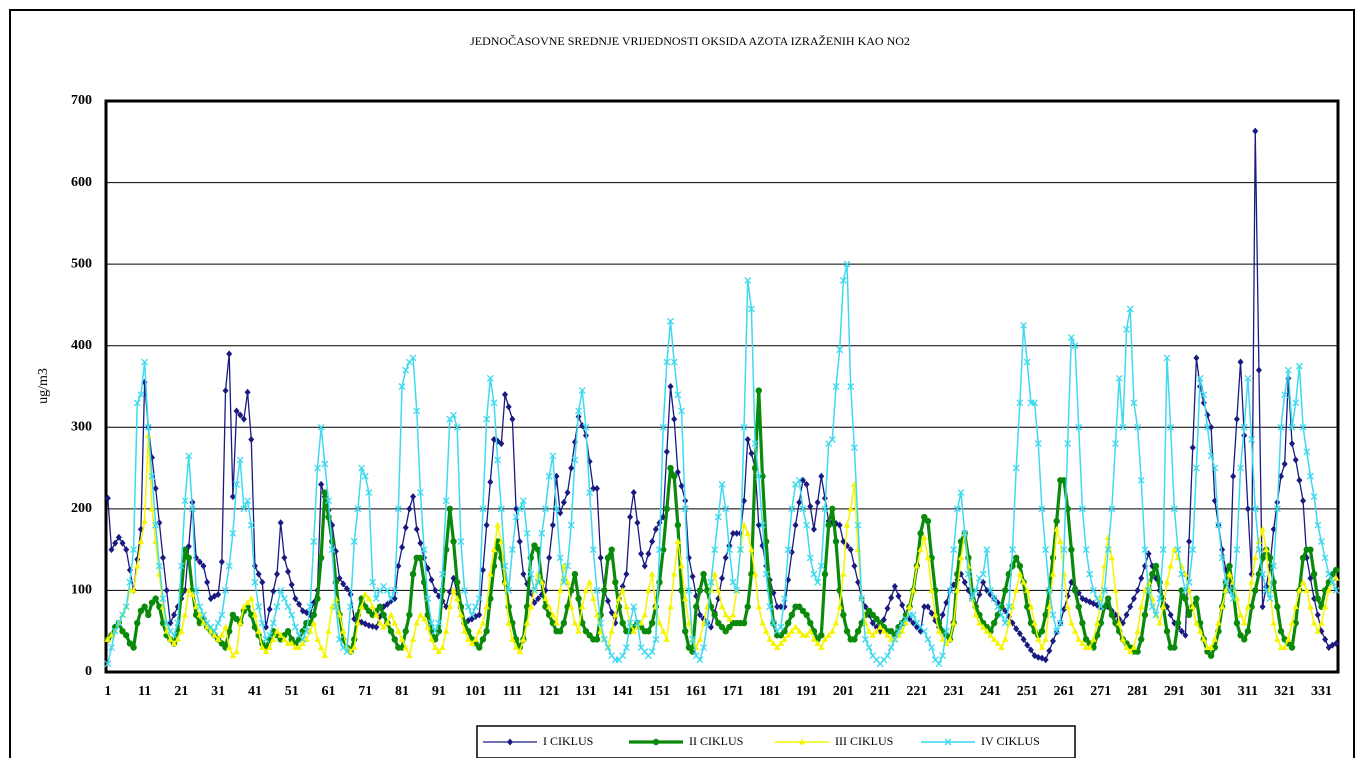 This screenshot has width=1365, height=758. Describe the element at coordinates (43, 386) in the screenshot. I see `y-axis-label: ug/m3` at that location.